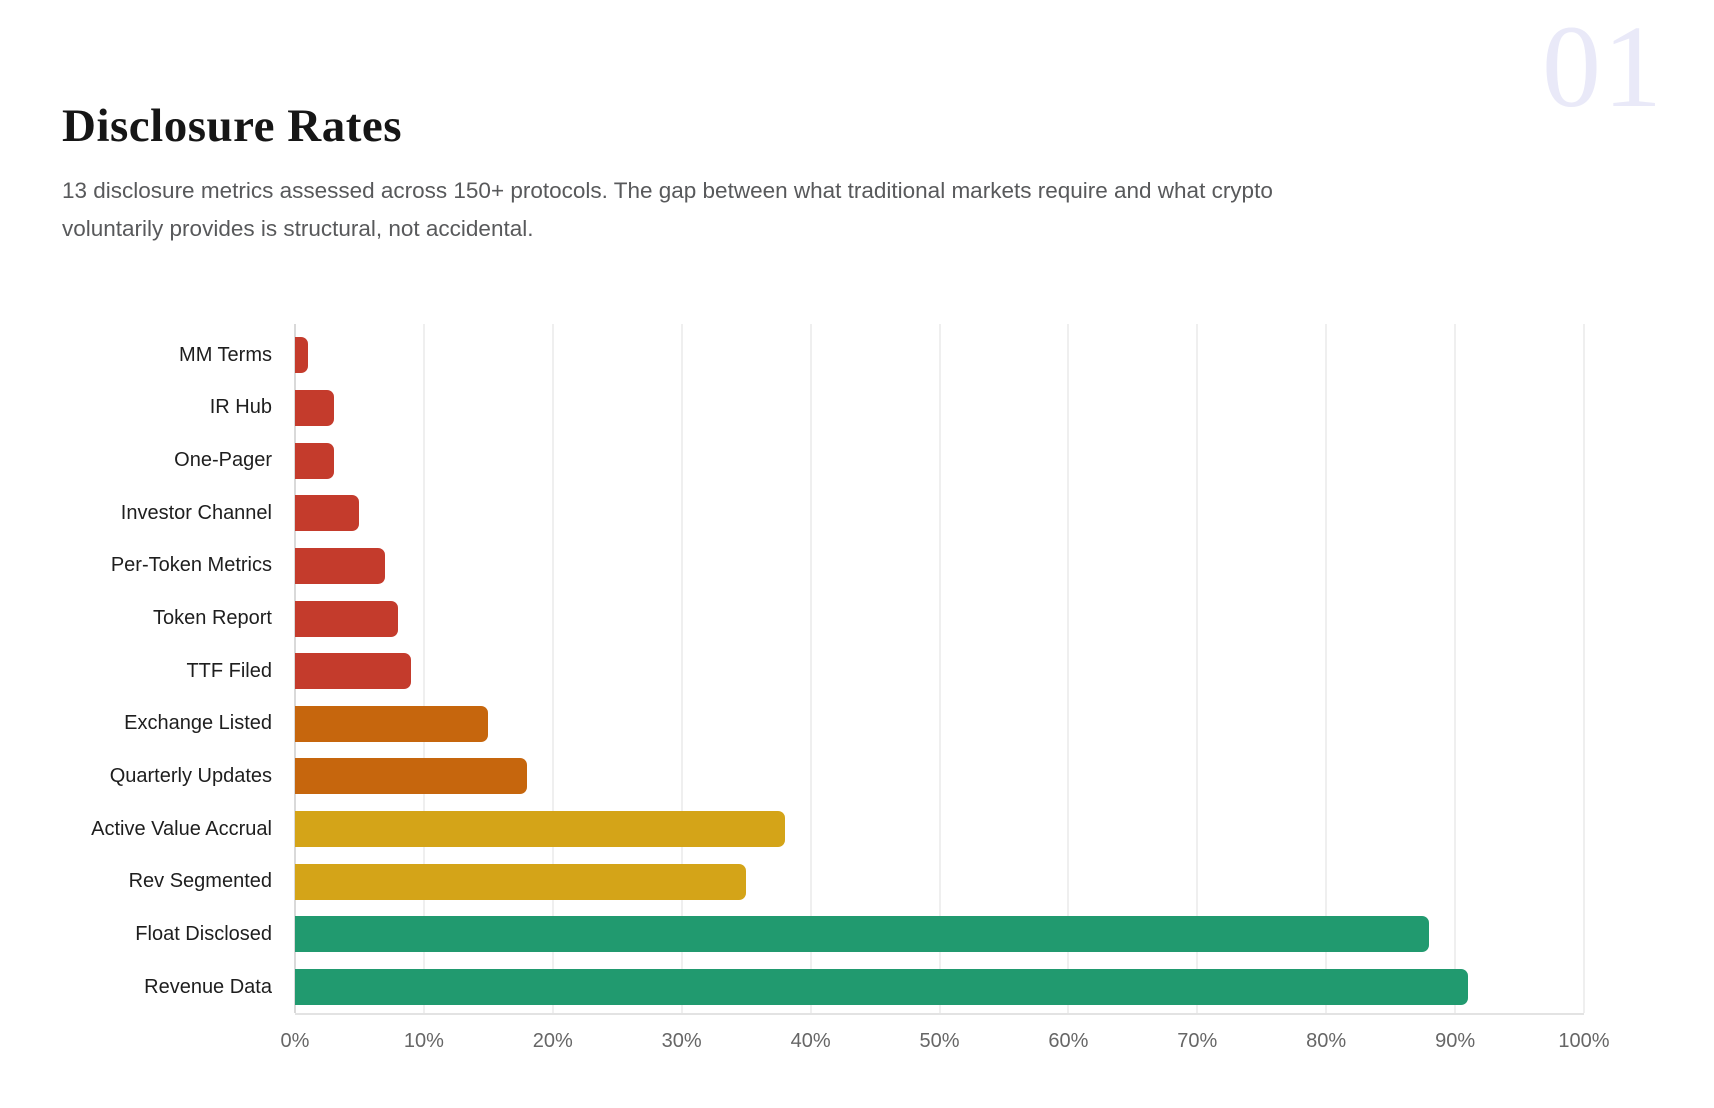 The image size is (1714, 1108). I want to click on category-label: Active Value Accrual, so click(181, 828).